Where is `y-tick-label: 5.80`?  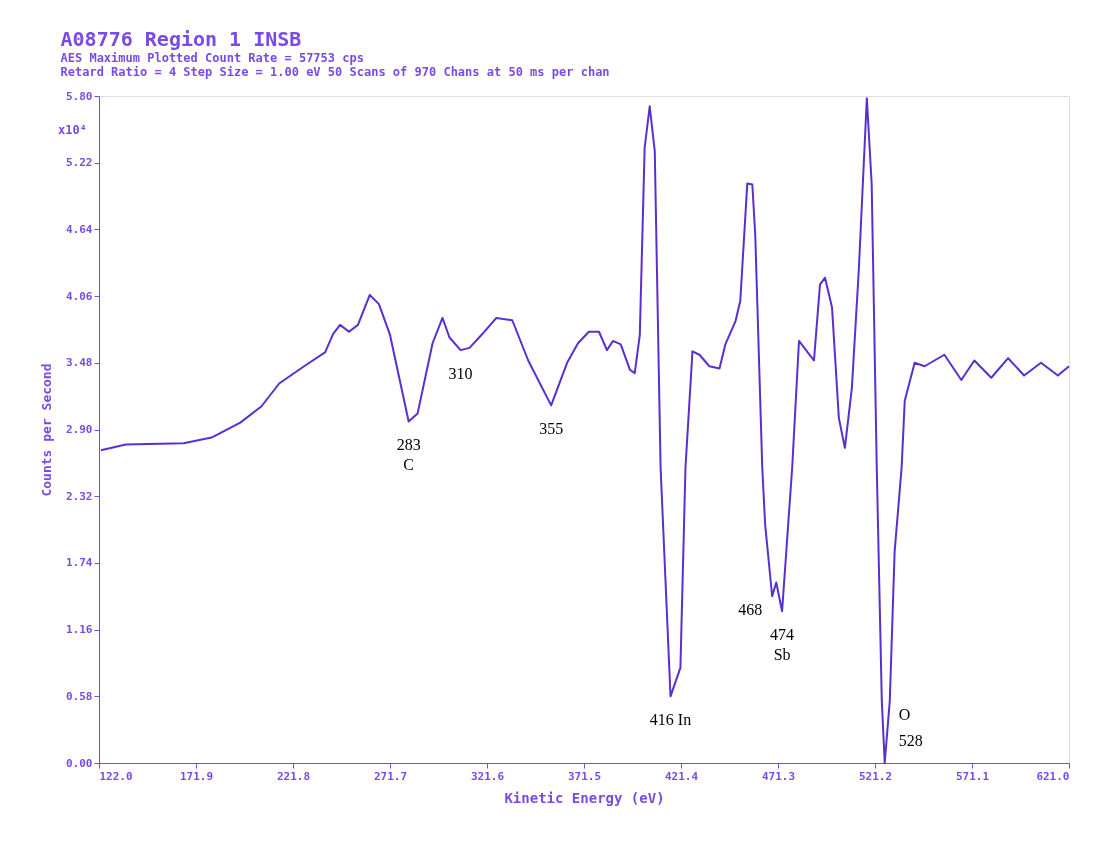
y-tick-label: 5.80 is located at coordinates (79, 96).